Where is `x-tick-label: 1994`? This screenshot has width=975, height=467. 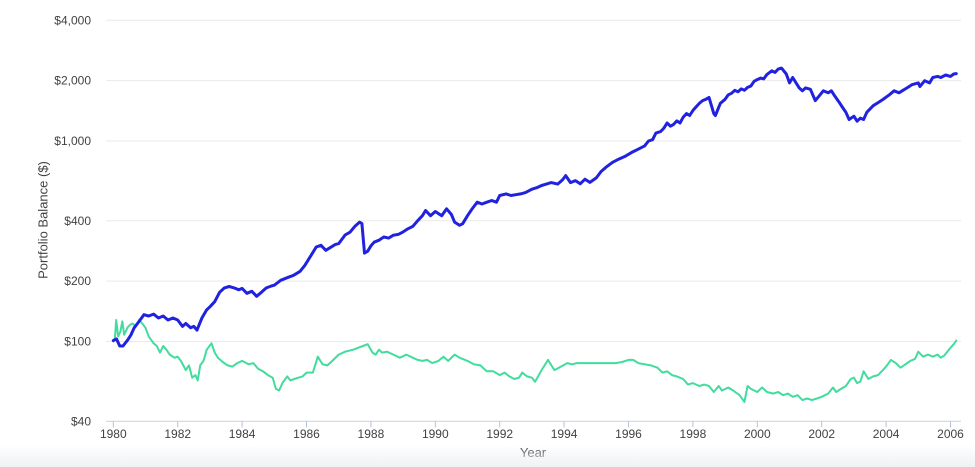 x-tick-label: 1994 is located at coordinates (564, 434).